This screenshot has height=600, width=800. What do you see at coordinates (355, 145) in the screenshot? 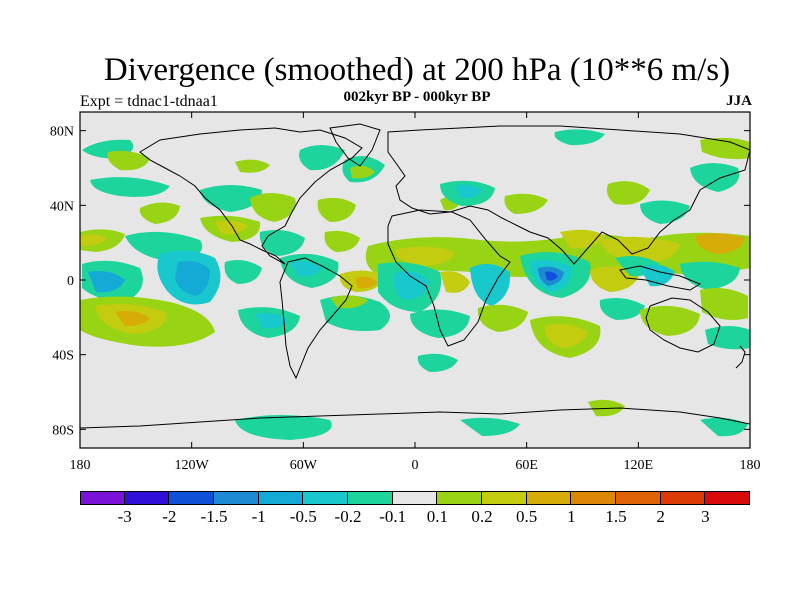
I see `coastline-greenland` at bounding box center [355, 145].